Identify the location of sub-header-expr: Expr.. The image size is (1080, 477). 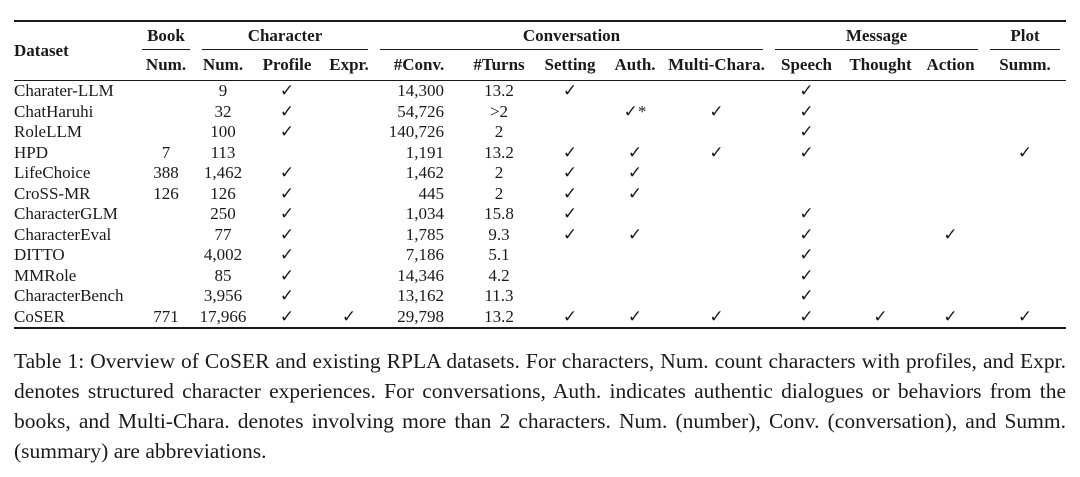
(349, 65).